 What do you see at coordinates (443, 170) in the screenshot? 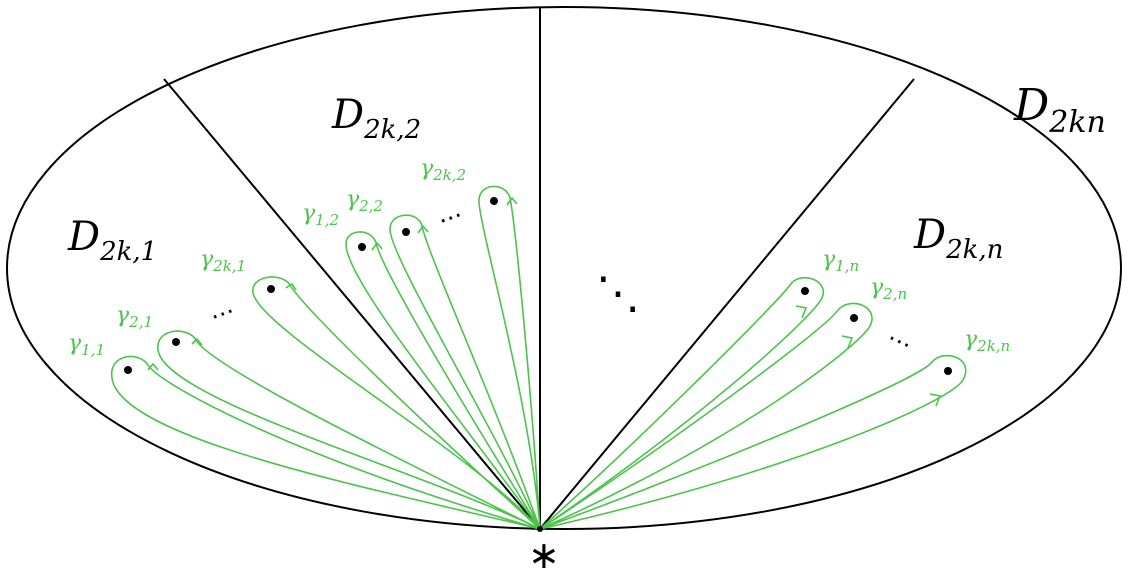
I see `loop-label-gamma-2k-2: γ2k,2` at bounding box center [443, 170].